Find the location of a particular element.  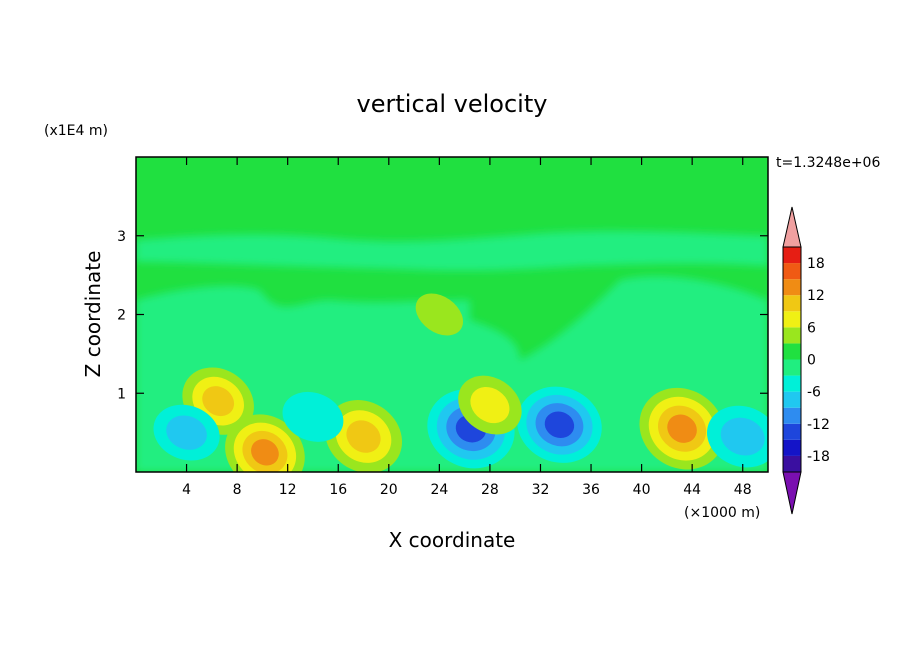

x-axis-label: X coordinate is located at coordinates (452, 540).